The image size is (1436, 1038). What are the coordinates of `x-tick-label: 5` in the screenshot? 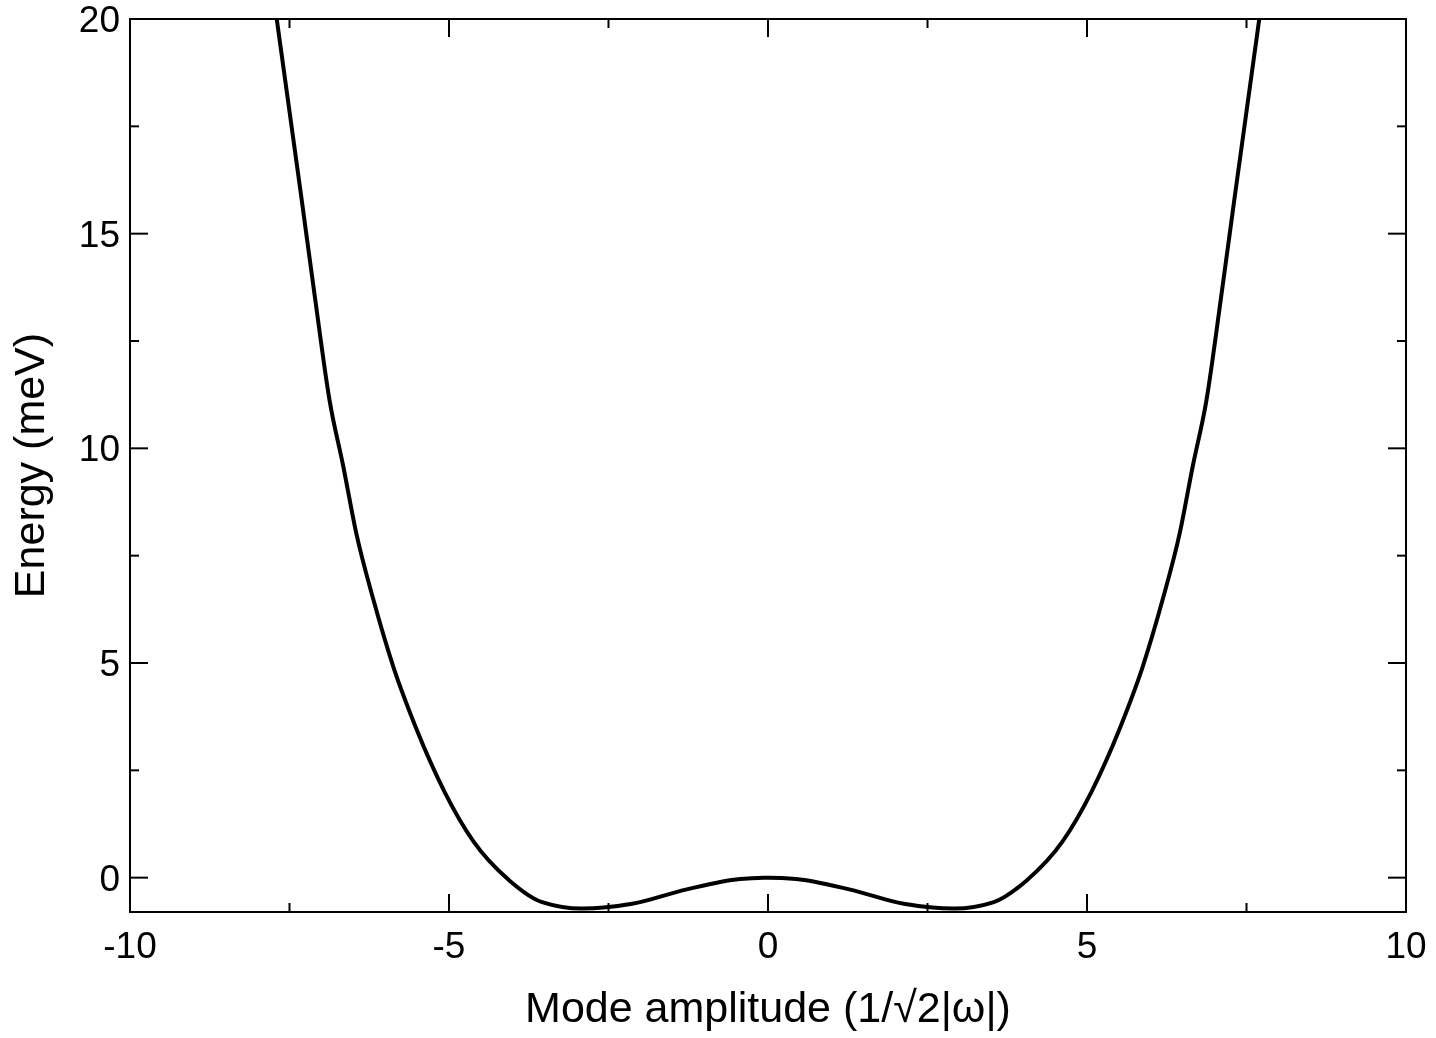 It's located at (1087, 945).